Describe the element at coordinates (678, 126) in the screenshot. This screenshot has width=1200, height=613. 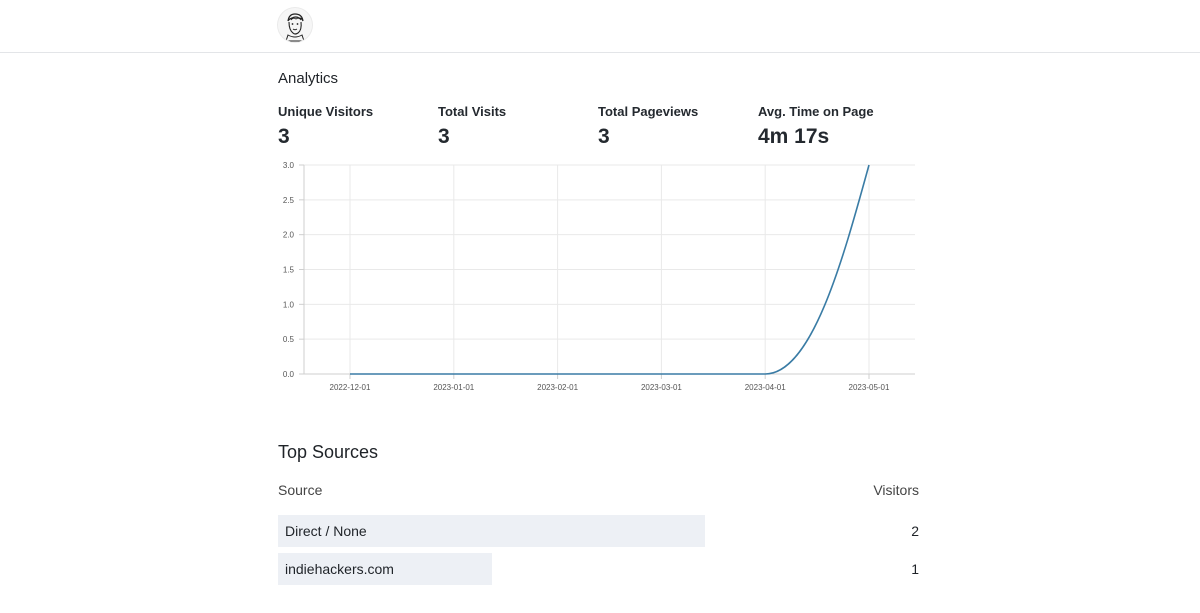
I see `stat-total-pageviews: Total Pageviews 3` at that location.